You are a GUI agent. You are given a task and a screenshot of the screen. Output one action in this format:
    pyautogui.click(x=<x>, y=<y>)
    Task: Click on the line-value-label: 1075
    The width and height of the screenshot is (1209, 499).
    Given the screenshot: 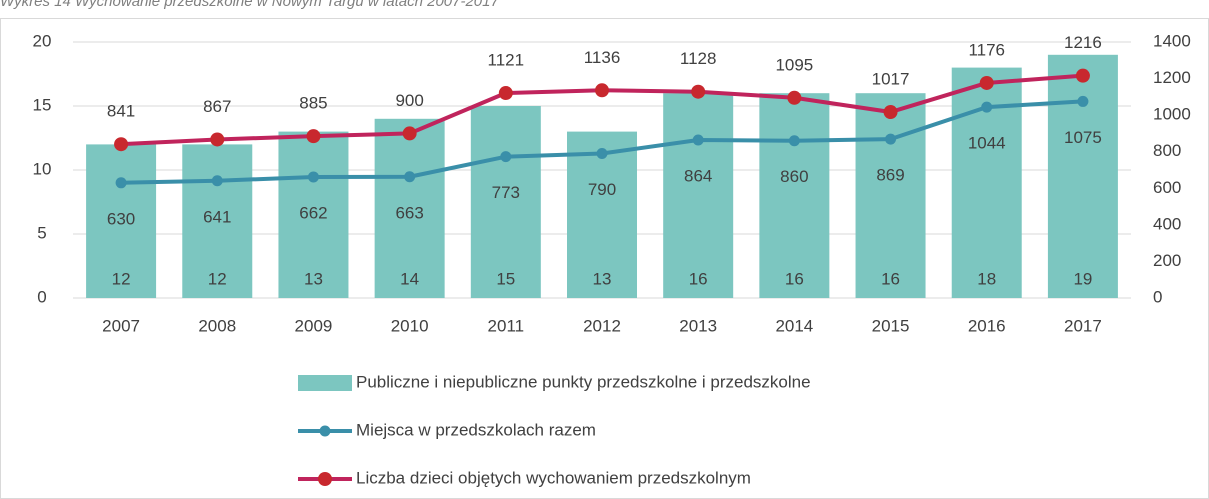 What is the action you would take?
    pyautogui.click(x=1083, y=137)
    